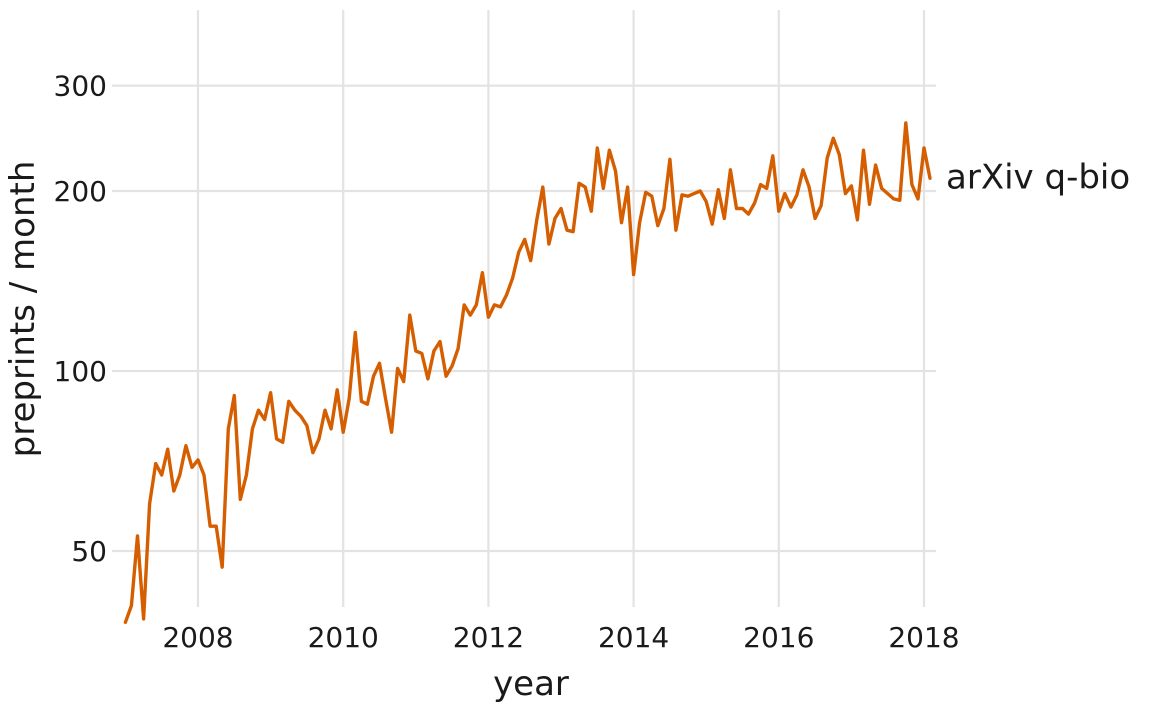  What do you see at coordinates (89, 551) in the screenshot?
I see `y-tick-label-50: 50` at bounding box center [89, 551].